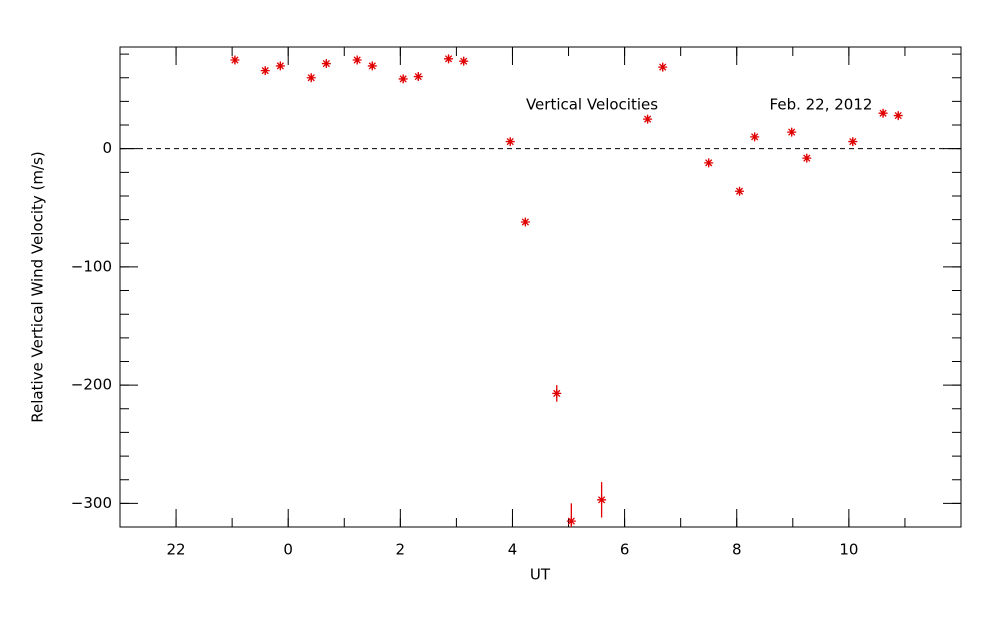 Image resolution: width=1000 pixels, height=629 pixels. I want to click on x-tick-label: 8, so click(737, 550).